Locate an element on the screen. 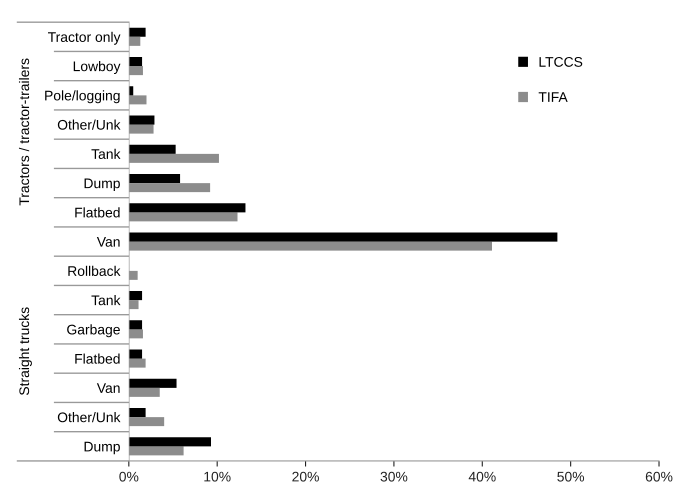 The height and width of the screenshot is (493, 678). x-tick-label: 10% is located at coordinates (217, 477).